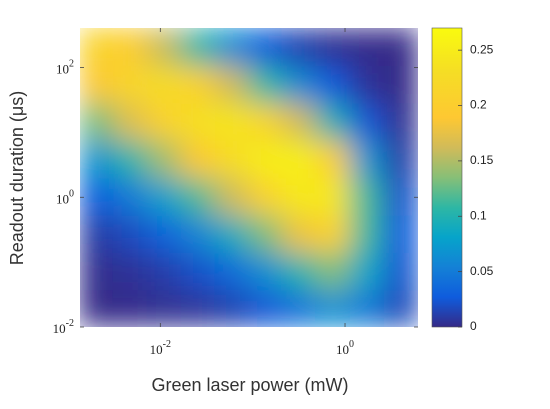 This screenshot has height=409, width=550. I want to click on colorbar-tick-label: 0, so click(473, 326).